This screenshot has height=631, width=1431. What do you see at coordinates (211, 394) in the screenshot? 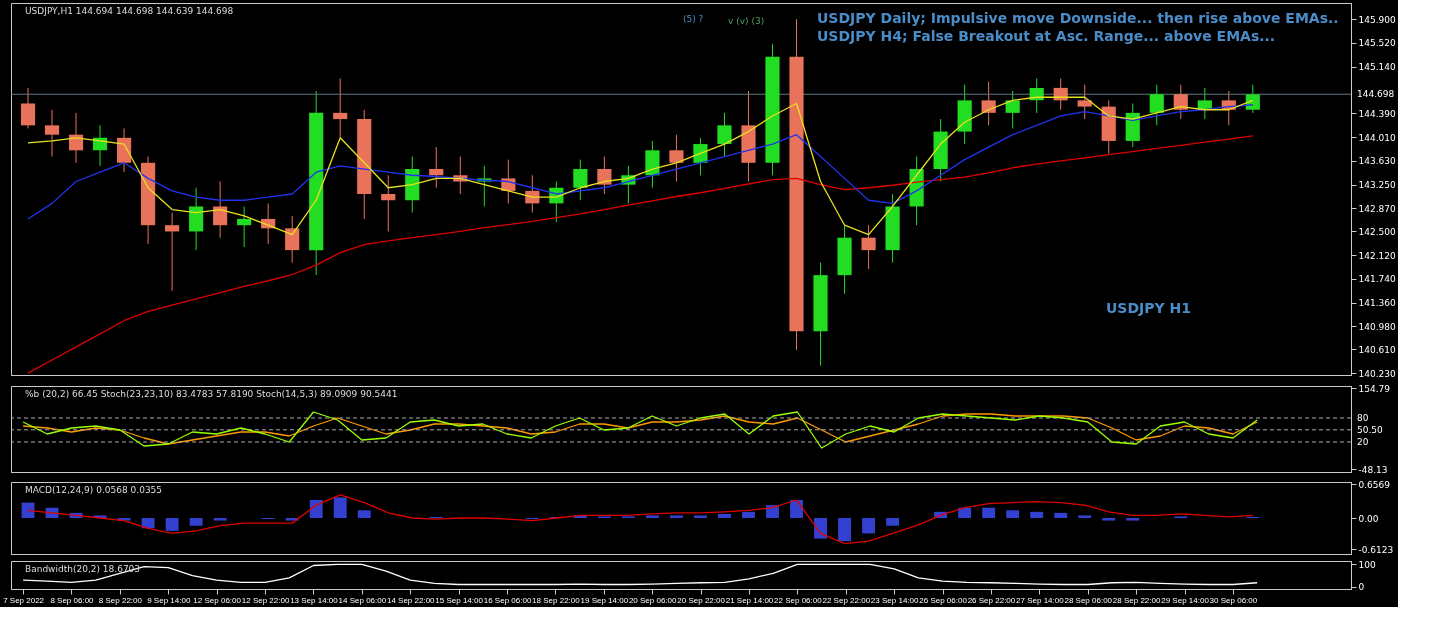
I see `chart-title: %b (20,2) 66.45 Stoch(23,23,10) 83.4783 57.8190 Stoch(14,5,3) 89.0909 90.5441` at bounding box center [211, 394].